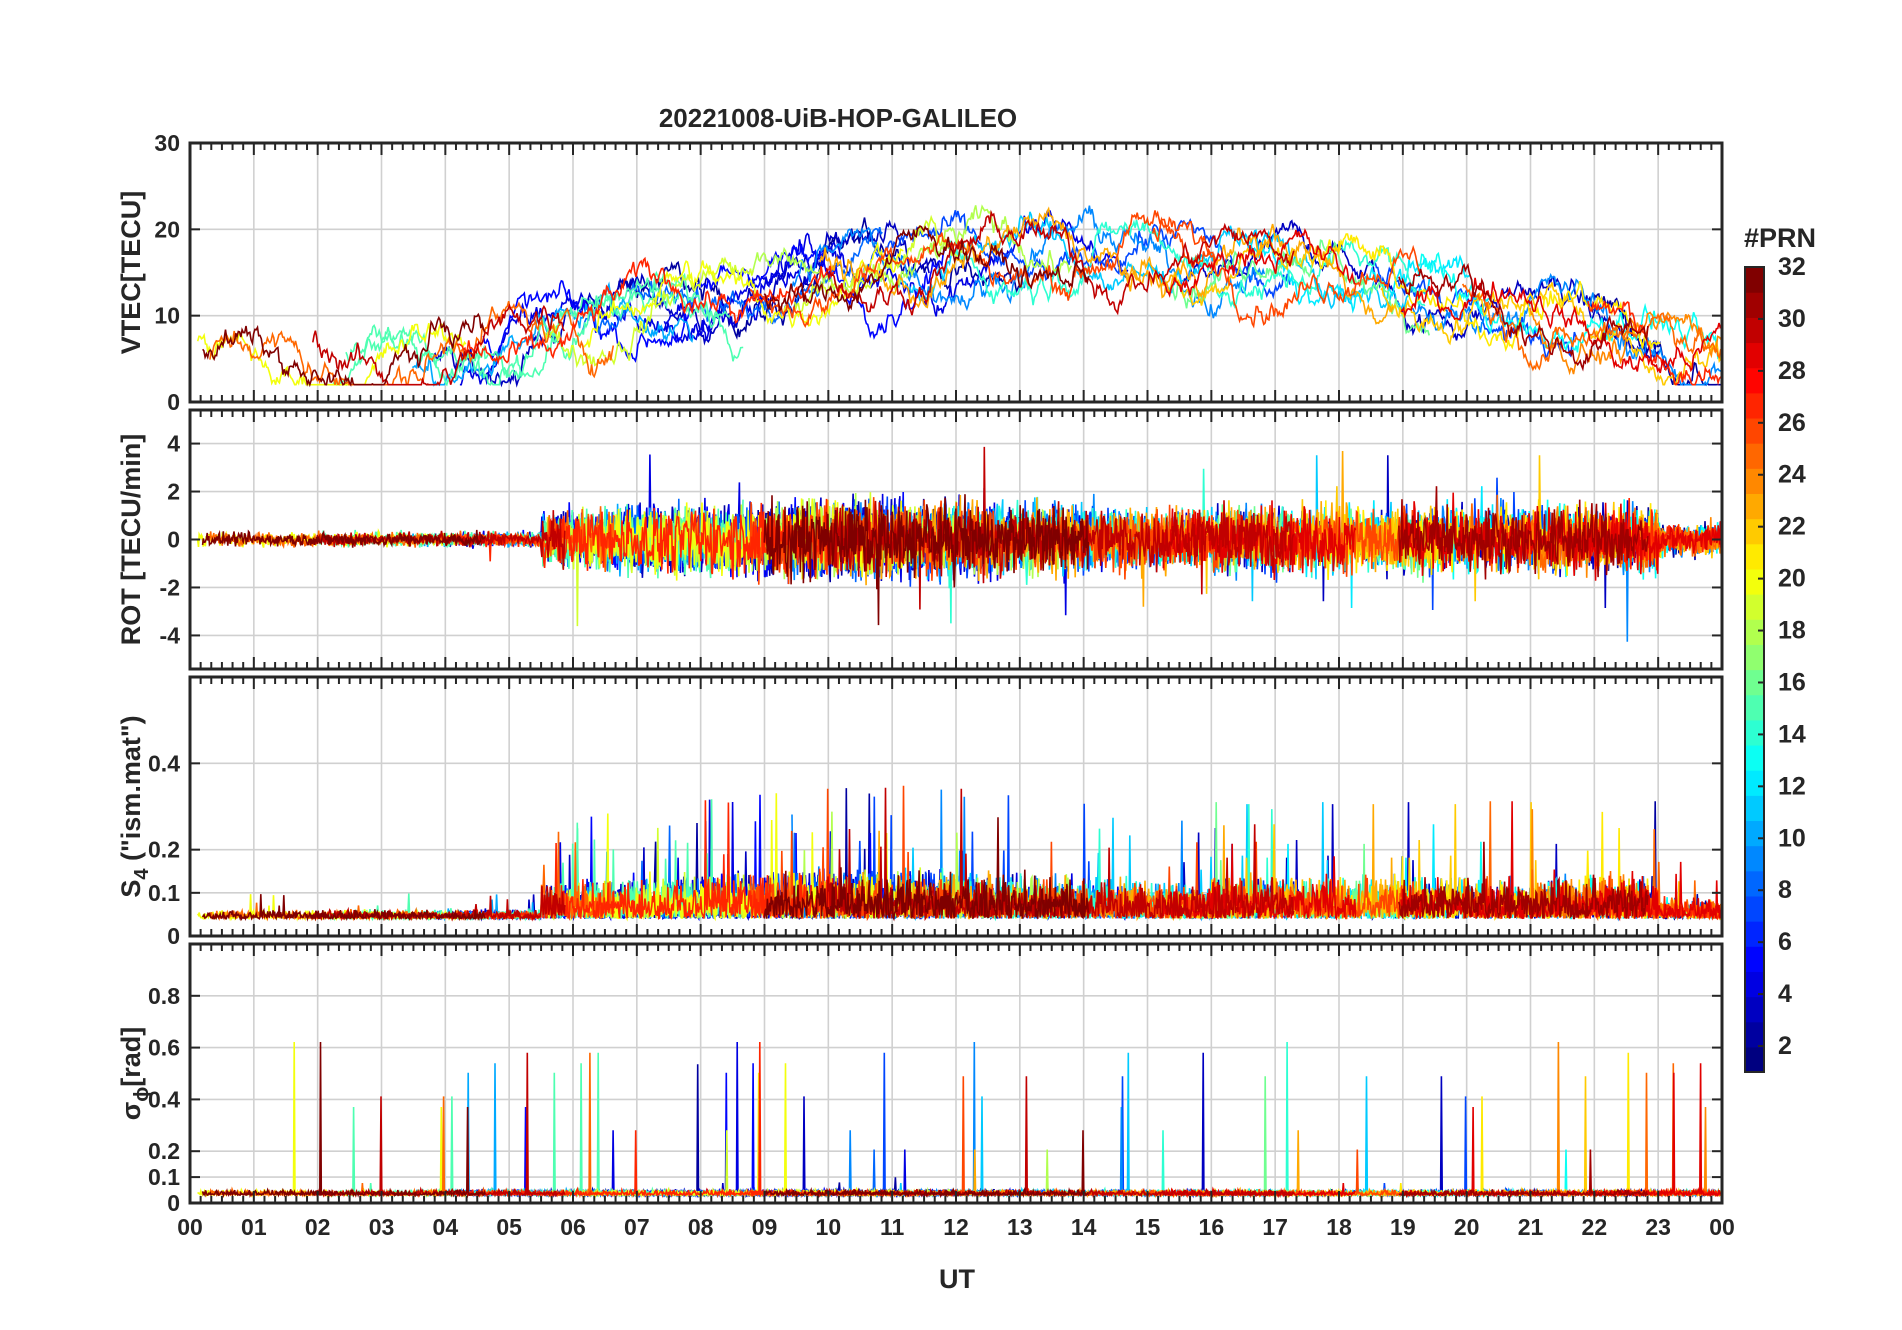 This screenshot has width=1902, height=1330. What do you see at coordinates (892, 1227) in the screenshot?
I see `x-tick-label: 11` at bounding box center [892, 1227].